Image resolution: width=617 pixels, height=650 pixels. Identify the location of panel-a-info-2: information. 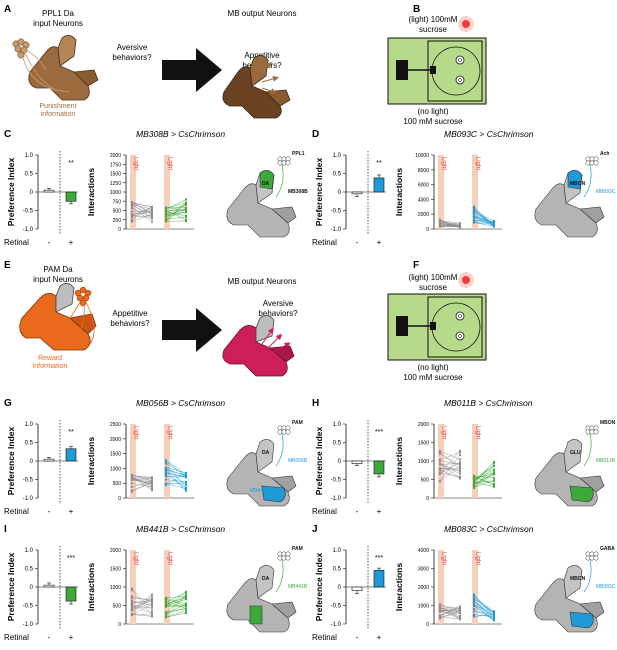
(58, 114).